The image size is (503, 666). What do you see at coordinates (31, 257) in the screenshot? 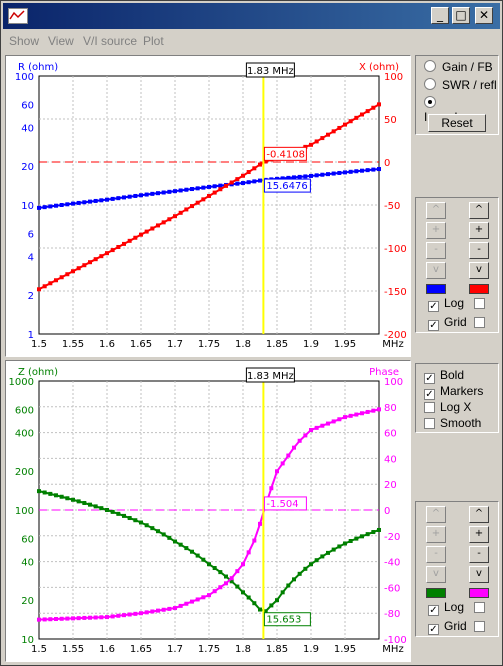
I see `y-left-tick-label: 4` at bounding box center [31, 257].